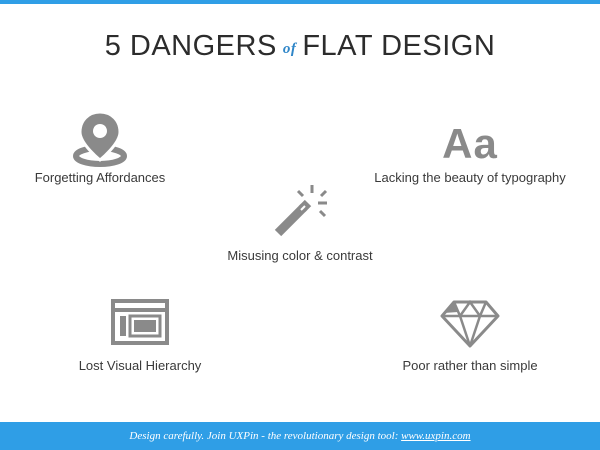 Image resolution: width=600 pixels, height=450 pixels. I want to click on item-visual-hierarchy: Lost Visual Hierarchy, so click(140, 335).